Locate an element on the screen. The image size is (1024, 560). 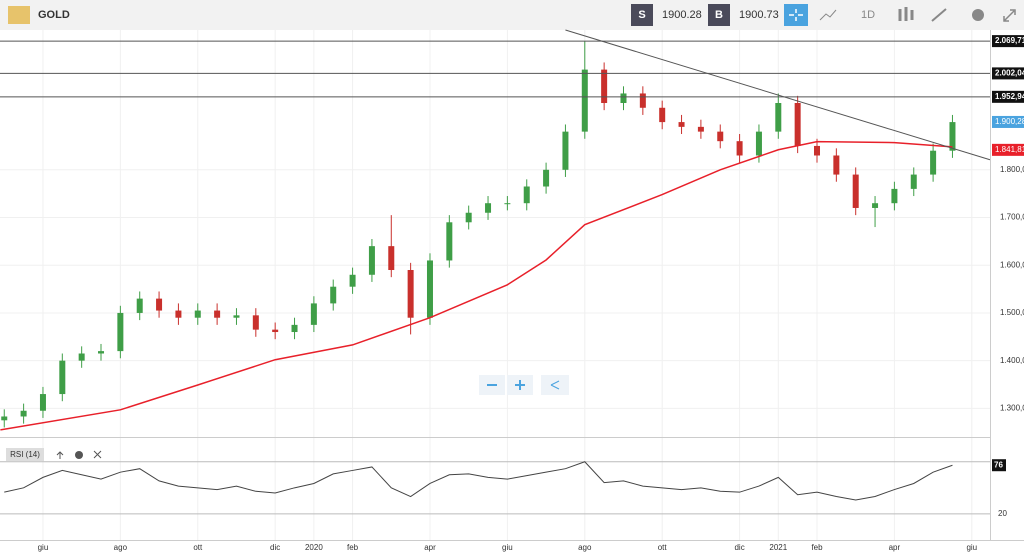
chart-type-icon is located at coordinates (828, 15).